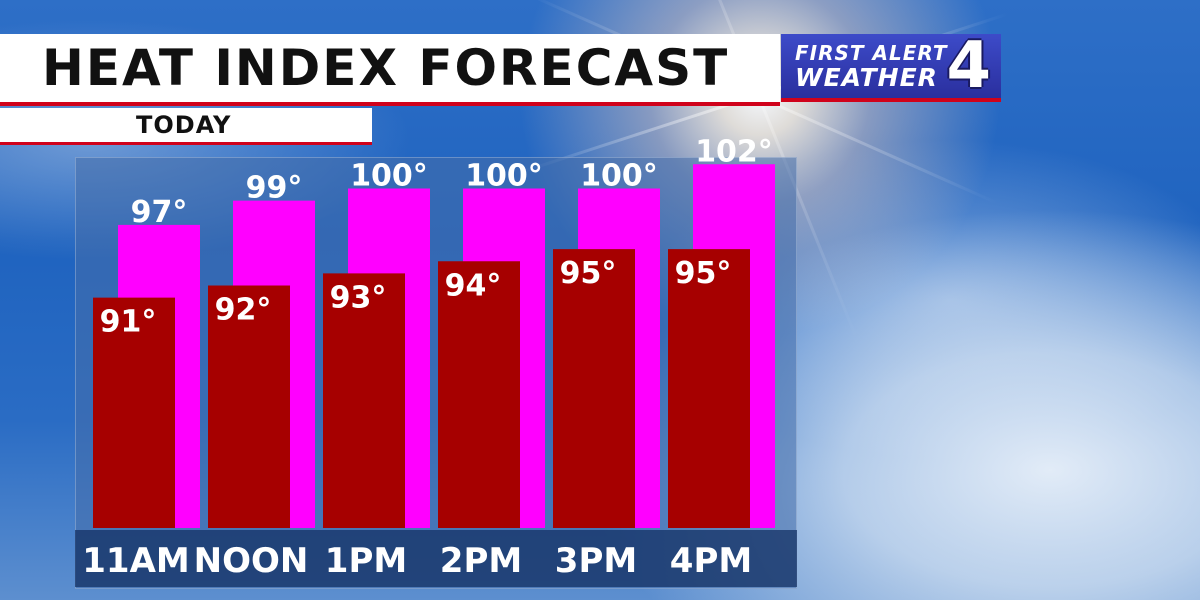  Describe the element at coordinates (481, 561) in the screenshot. I see `x-tick-label: 2PM` at that location.